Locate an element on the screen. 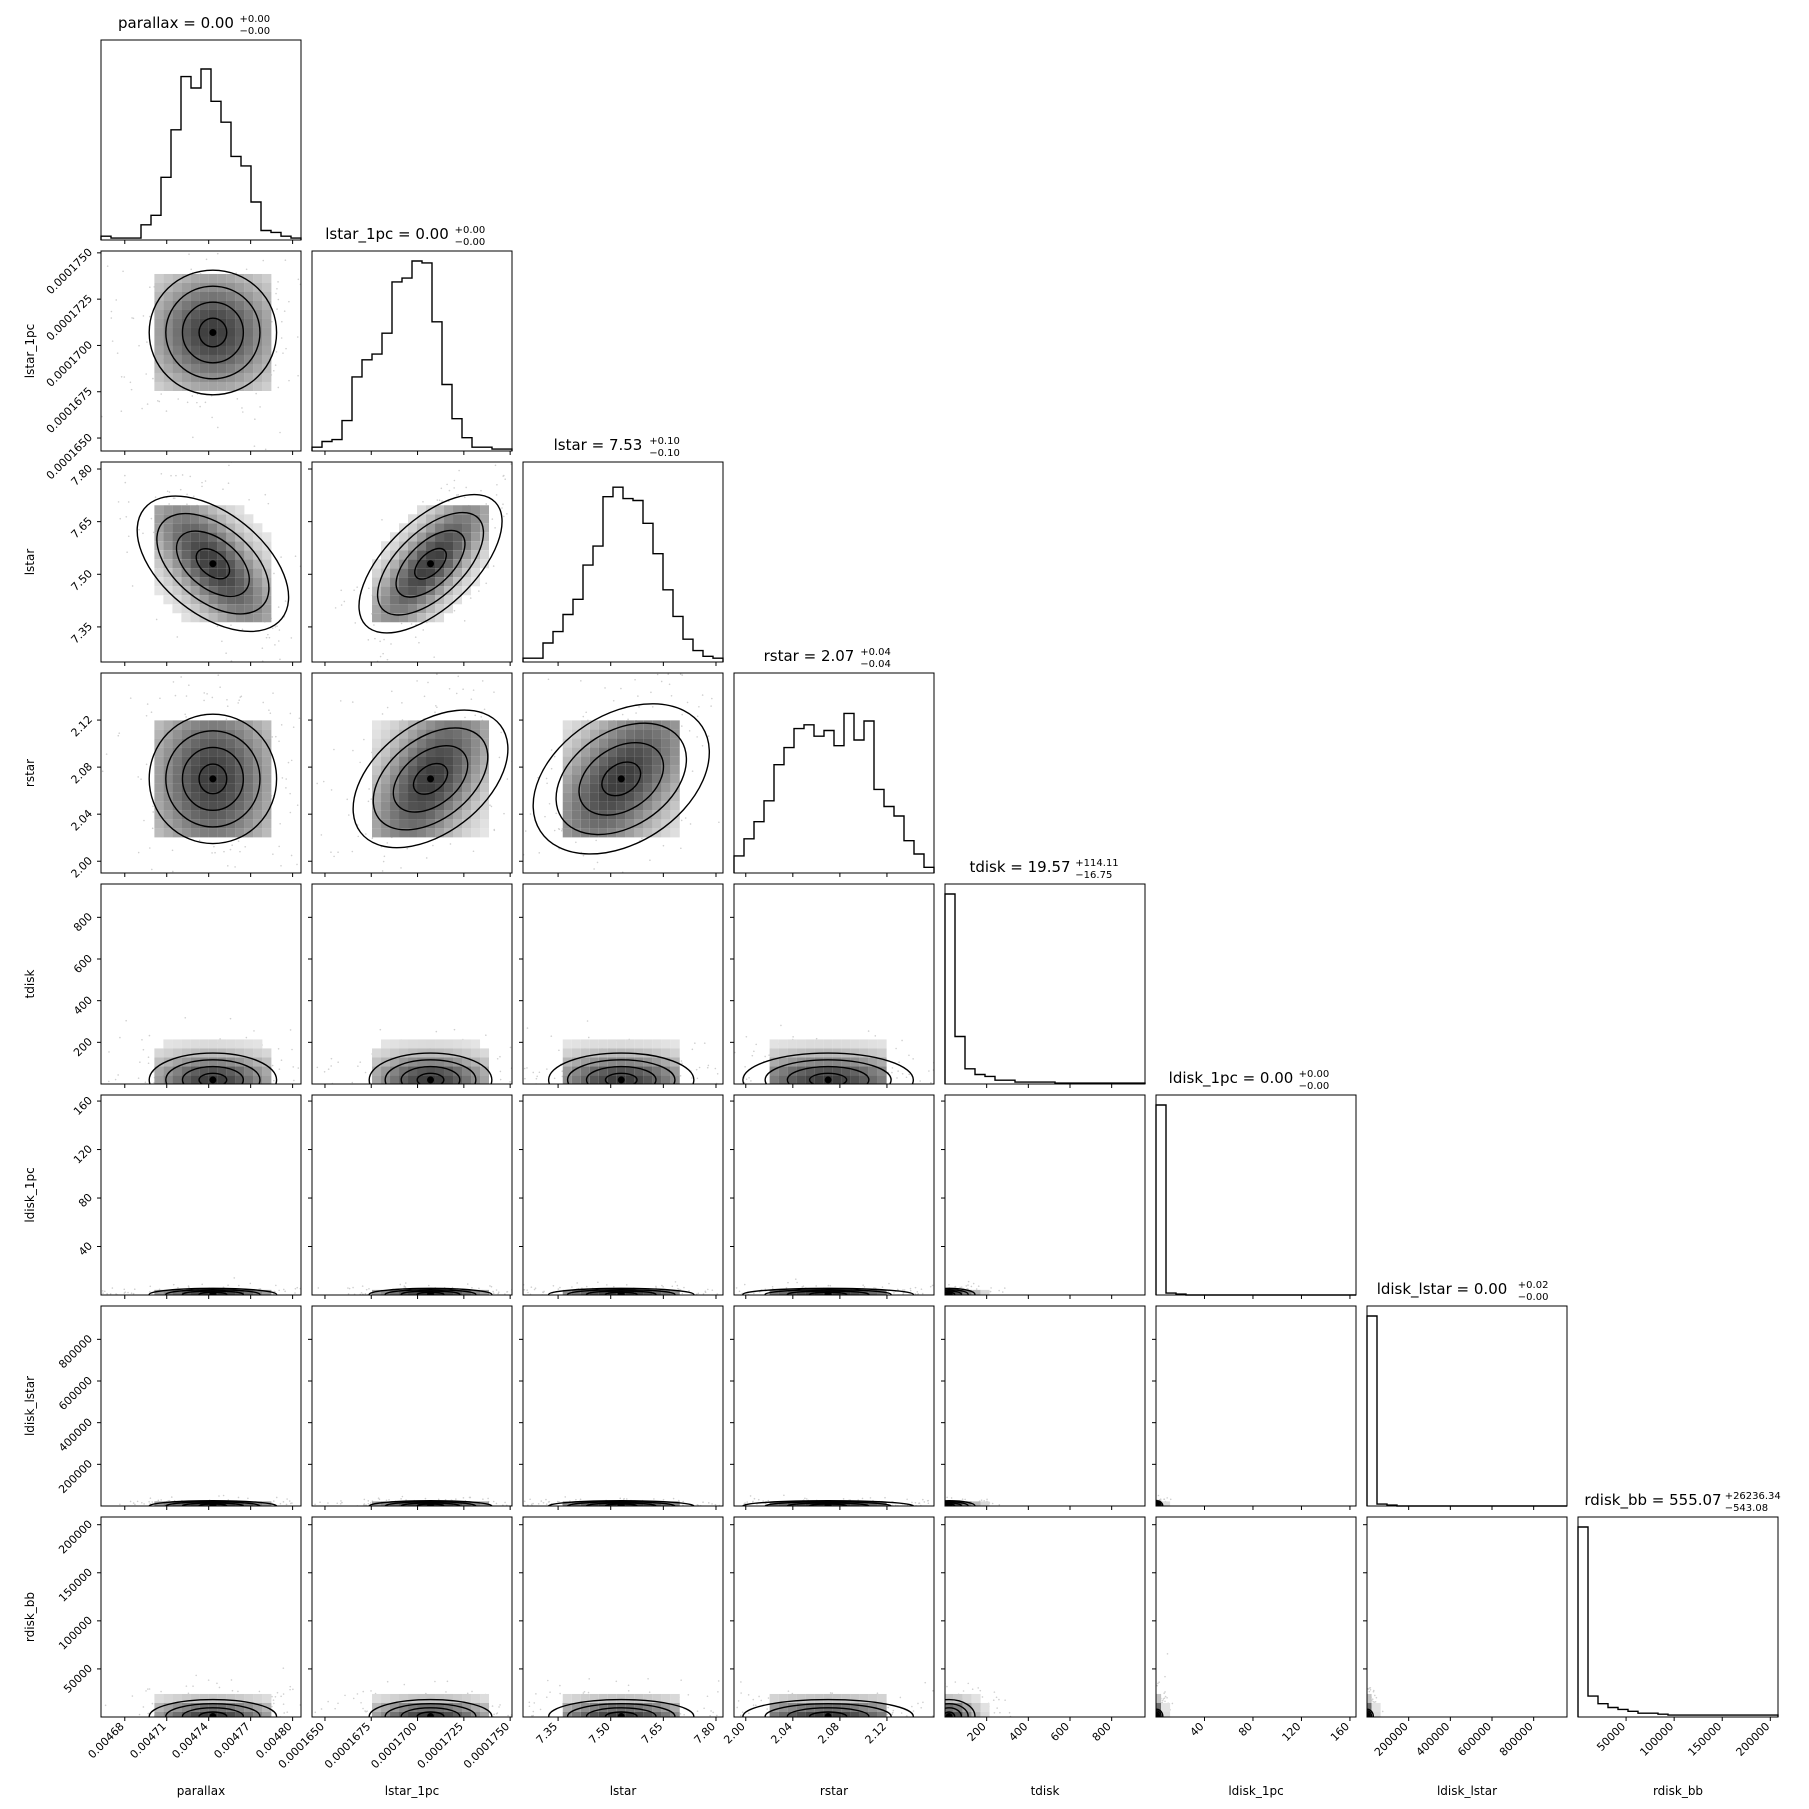 The width and height of the screenshot is (1809, 1809). y-tick-label: 200 is located at coordinates (83, 1047).